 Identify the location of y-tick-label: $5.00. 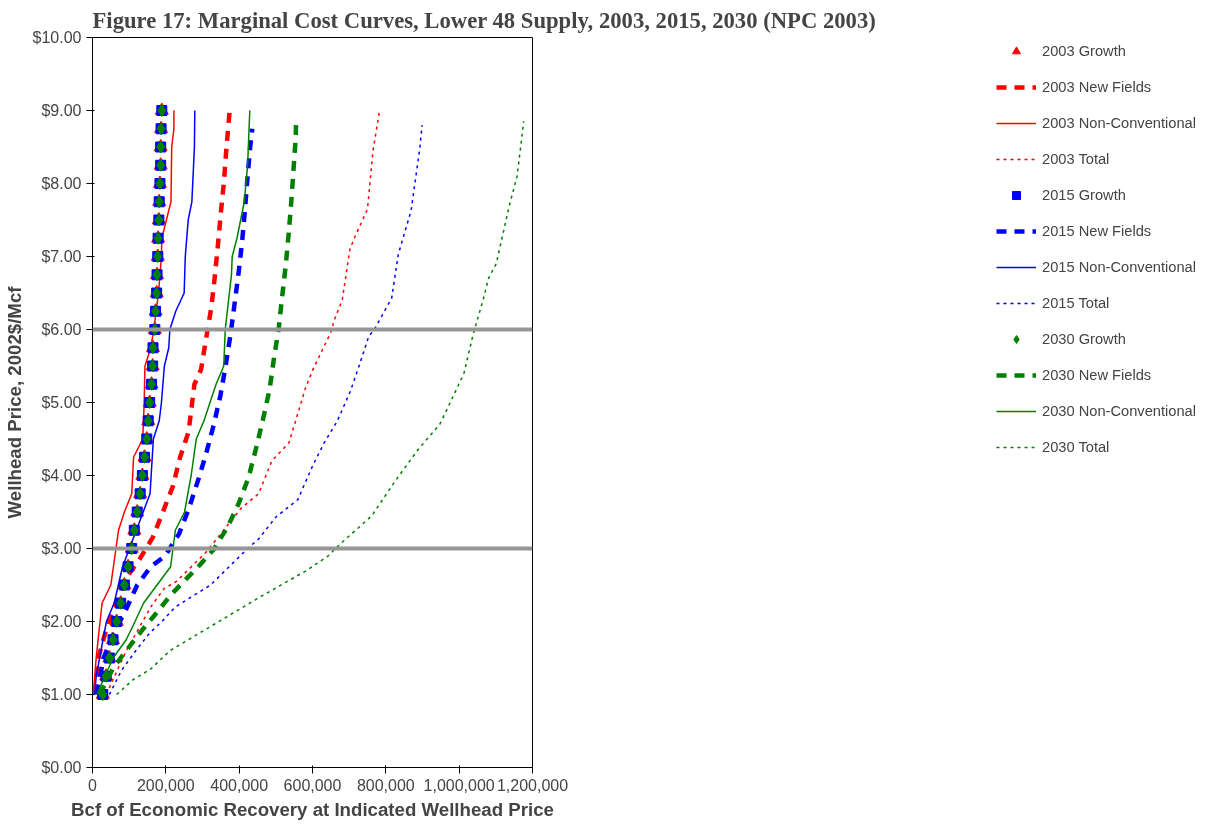
(61, 402).